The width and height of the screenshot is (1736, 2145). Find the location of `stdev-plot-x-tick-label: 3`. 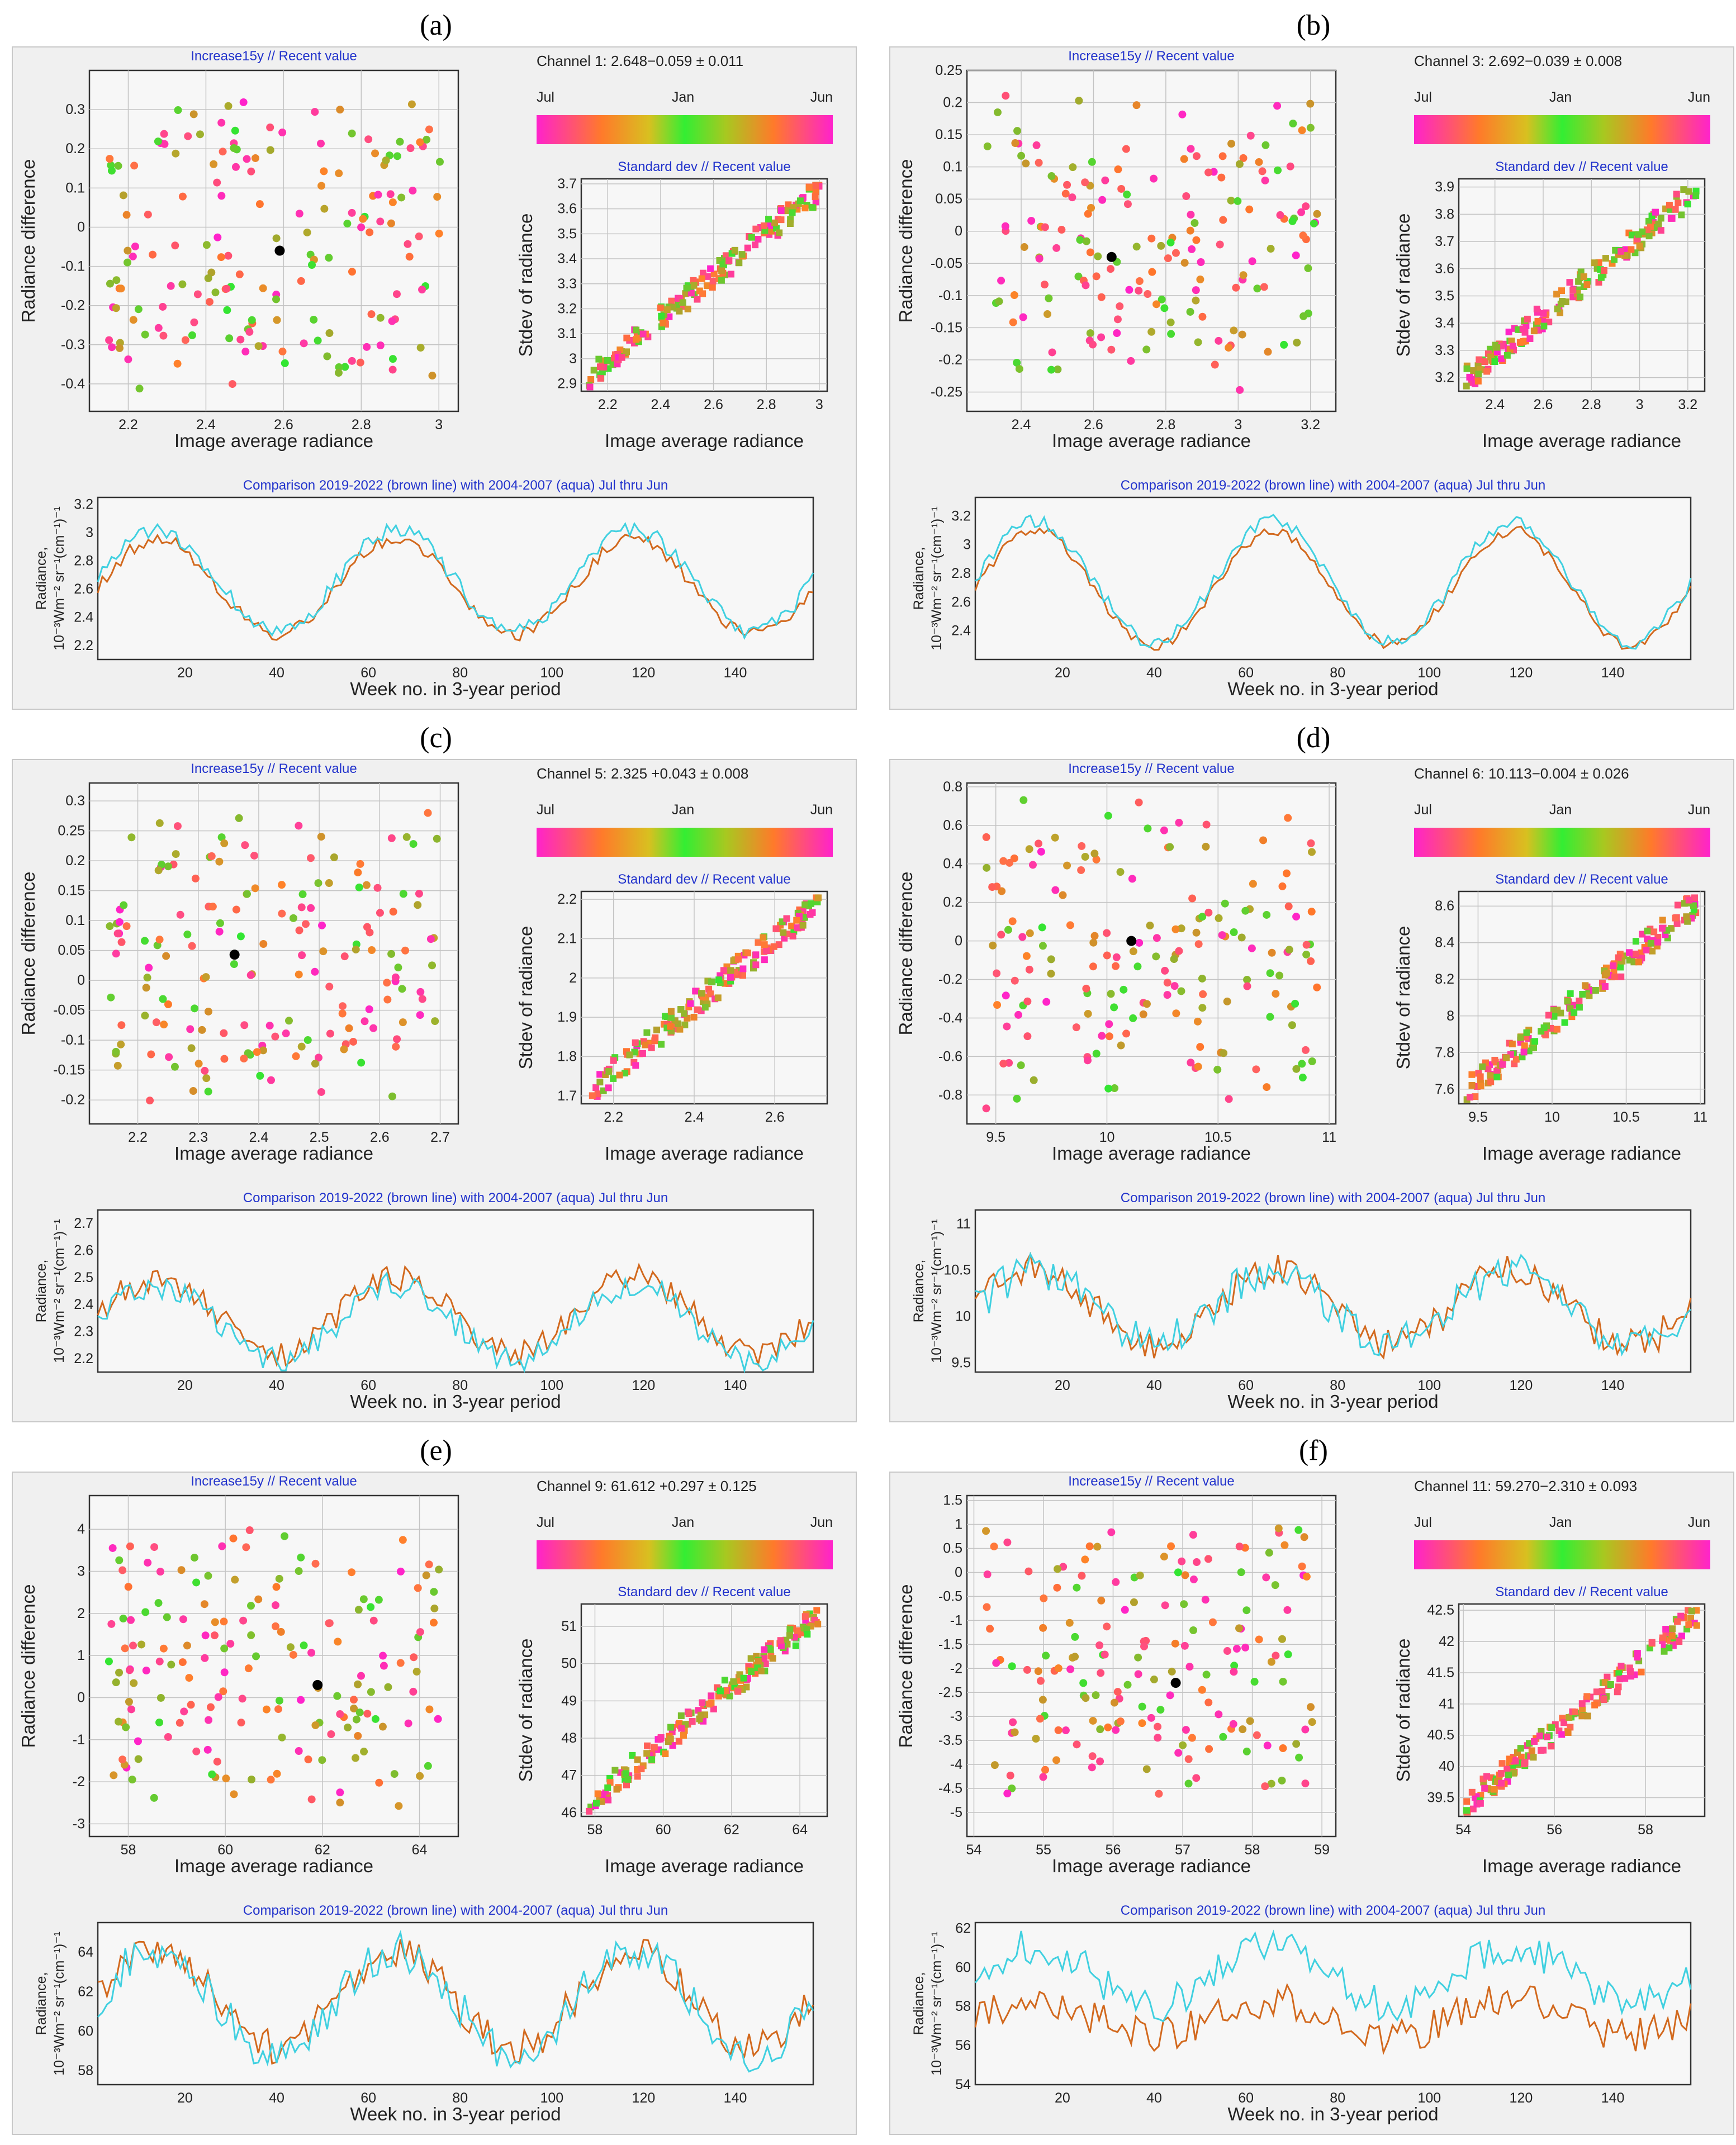

stdev-plot-x-tick-label: 3 is located at coordinates (819, 404).